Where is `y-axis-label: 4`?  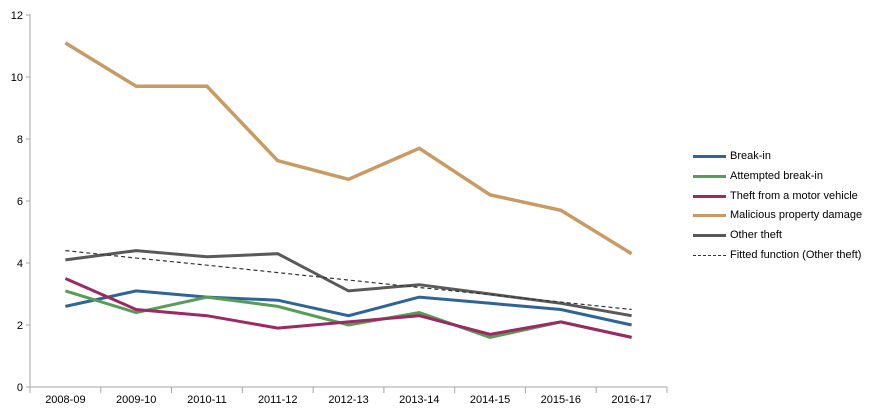
y-axis-label: 4 is located at coordinates (20, 264).